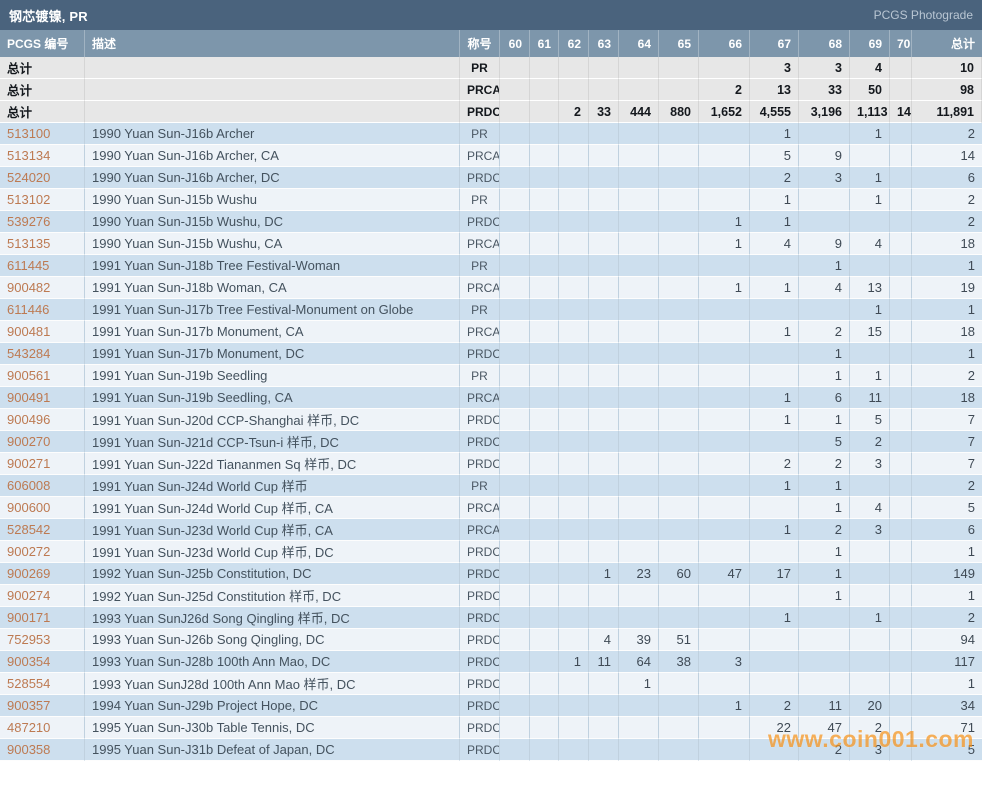 This screenshot has height=797, width=982. Describe the element at coordinates (639, 640) in the screenshot. I see `grade-64-cell: 39` at that location.